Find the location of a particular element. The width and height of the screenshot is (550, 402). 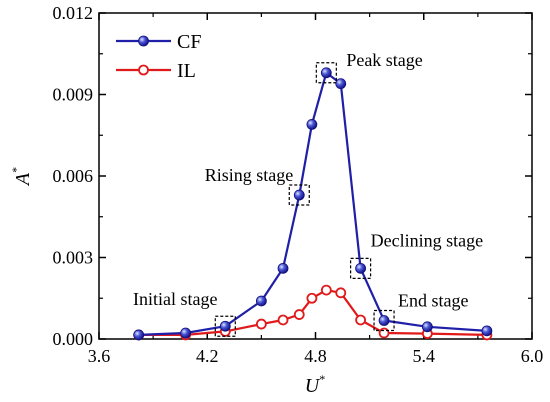

stage-label: Declining stage is located at coordinates (427, 240).